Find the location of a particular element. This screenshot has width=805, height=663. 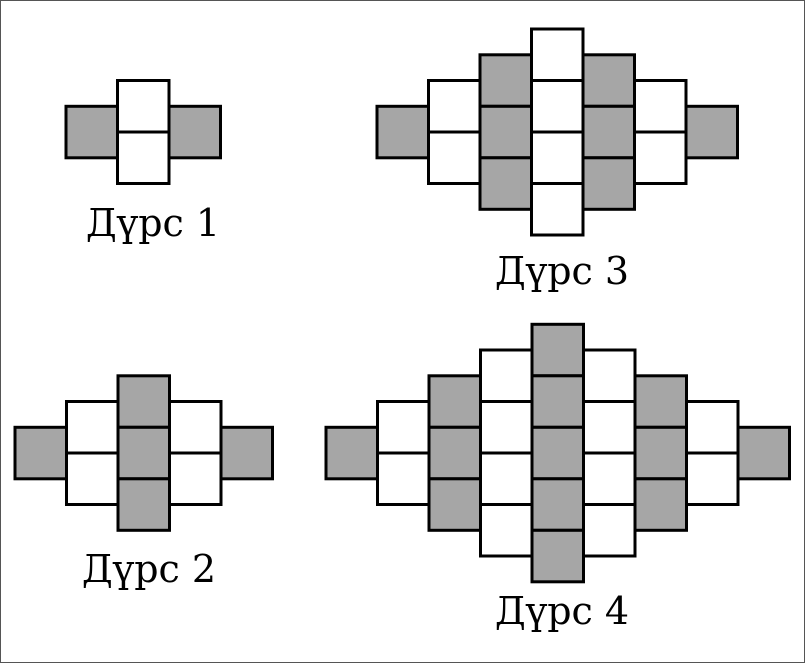

figure-1-label: Дүрс 1 is located at coordinates (153, 223).